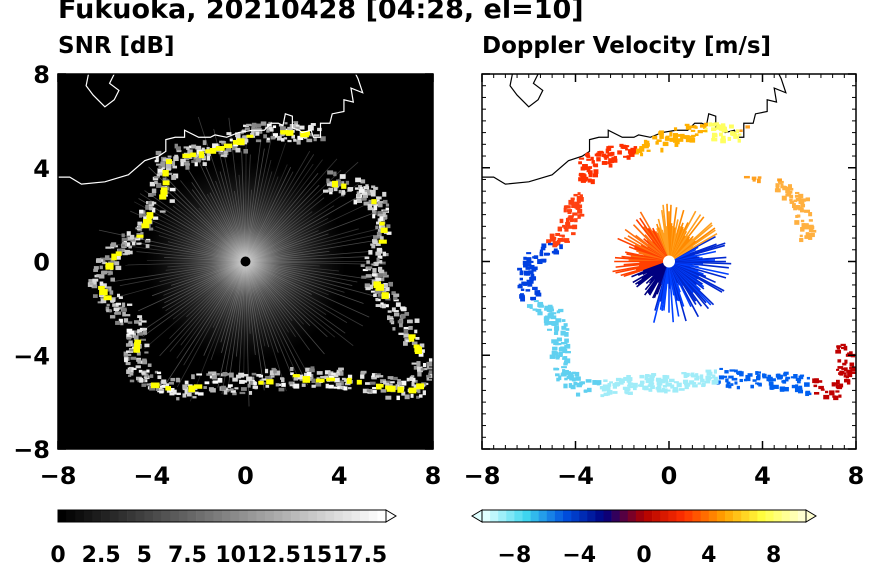 This screenshot has width=870, height=570. Describe the element at coordinates (31, 450) in the screenshot. I see `y-tick-label: −8` at that location.